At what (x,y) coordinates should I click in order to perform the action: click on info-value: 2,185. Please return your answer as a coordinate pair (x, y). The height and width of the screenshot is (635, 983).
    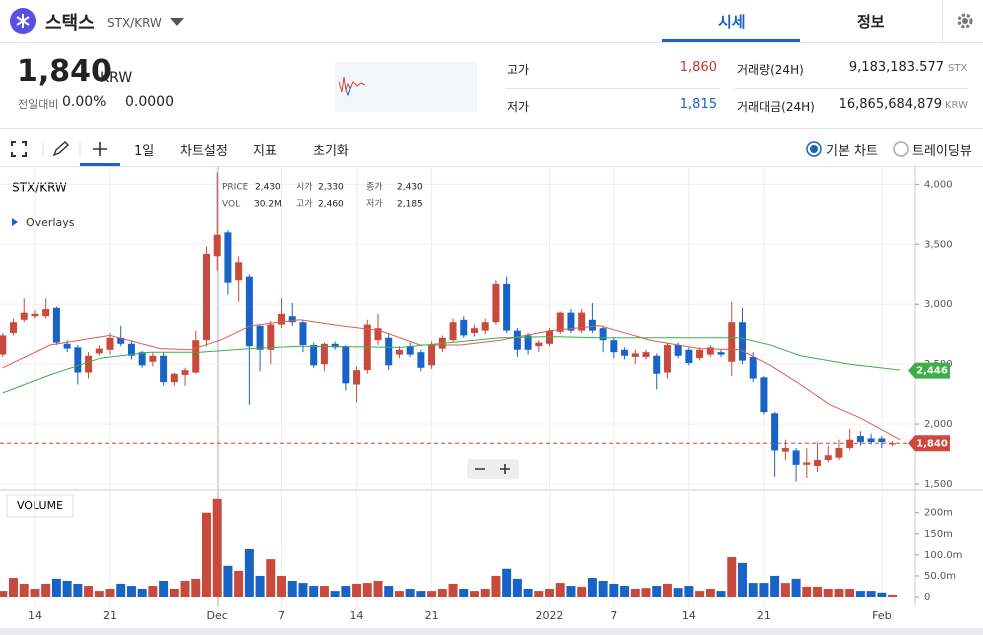
    Looking at the image, I should click on (410, 205).